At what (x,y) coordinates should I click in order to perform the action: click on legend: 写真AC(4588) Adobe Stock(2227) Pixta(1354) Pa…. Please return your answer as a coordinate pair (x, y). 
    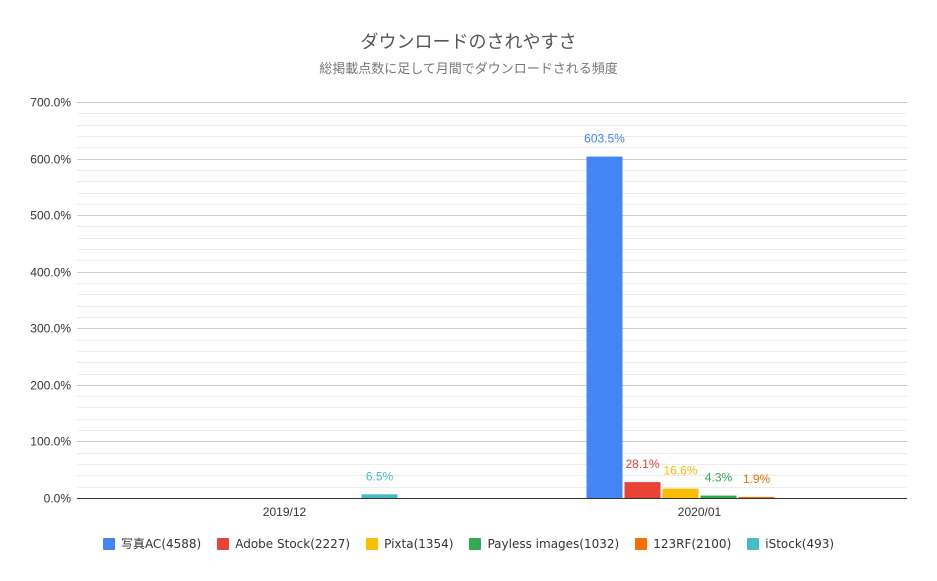
    Looking at the image, I should click on (468, 543).